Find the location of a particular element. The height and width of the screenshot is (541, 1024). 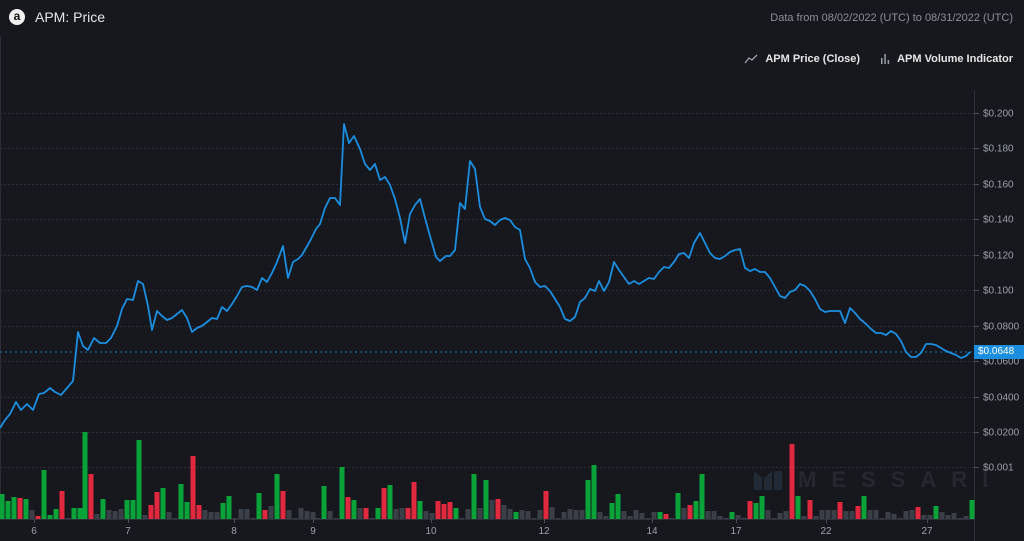

y-tick-label: $0.120 is located at coordinates (998, 256).